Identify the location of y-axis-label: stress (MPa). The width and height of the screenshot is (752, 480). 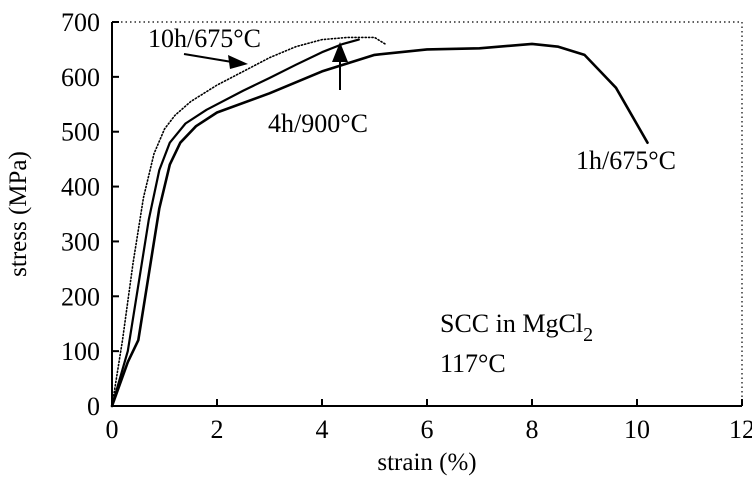
(18, 214).